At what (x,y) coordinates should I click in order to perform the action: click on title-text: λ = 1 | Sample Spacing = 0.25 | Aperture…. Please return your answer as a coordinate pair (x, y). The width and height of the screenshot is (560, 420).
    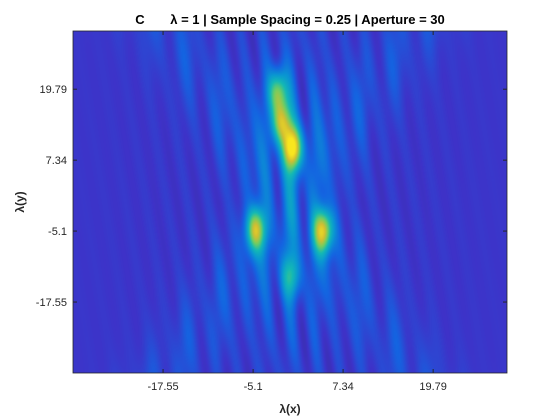
    Looking at the image, I should click on (307, 19).